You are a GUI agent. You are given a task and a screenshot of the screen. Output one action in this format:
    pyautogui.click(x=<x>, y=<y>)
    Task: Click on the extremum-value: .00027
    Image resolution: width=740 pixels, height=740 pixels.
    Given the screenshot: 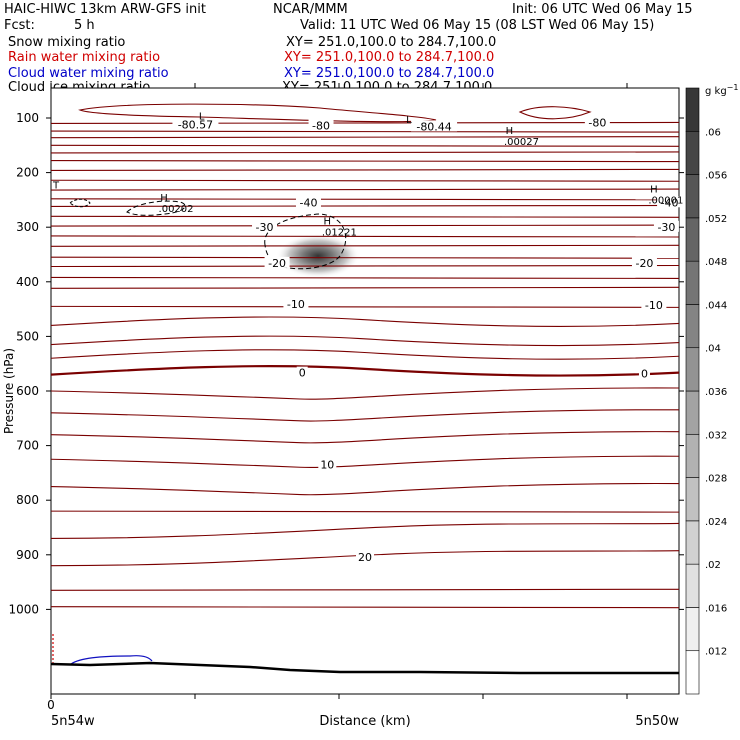 What is the action you would take?
    pyautogui.click(x=521, y=142)
    